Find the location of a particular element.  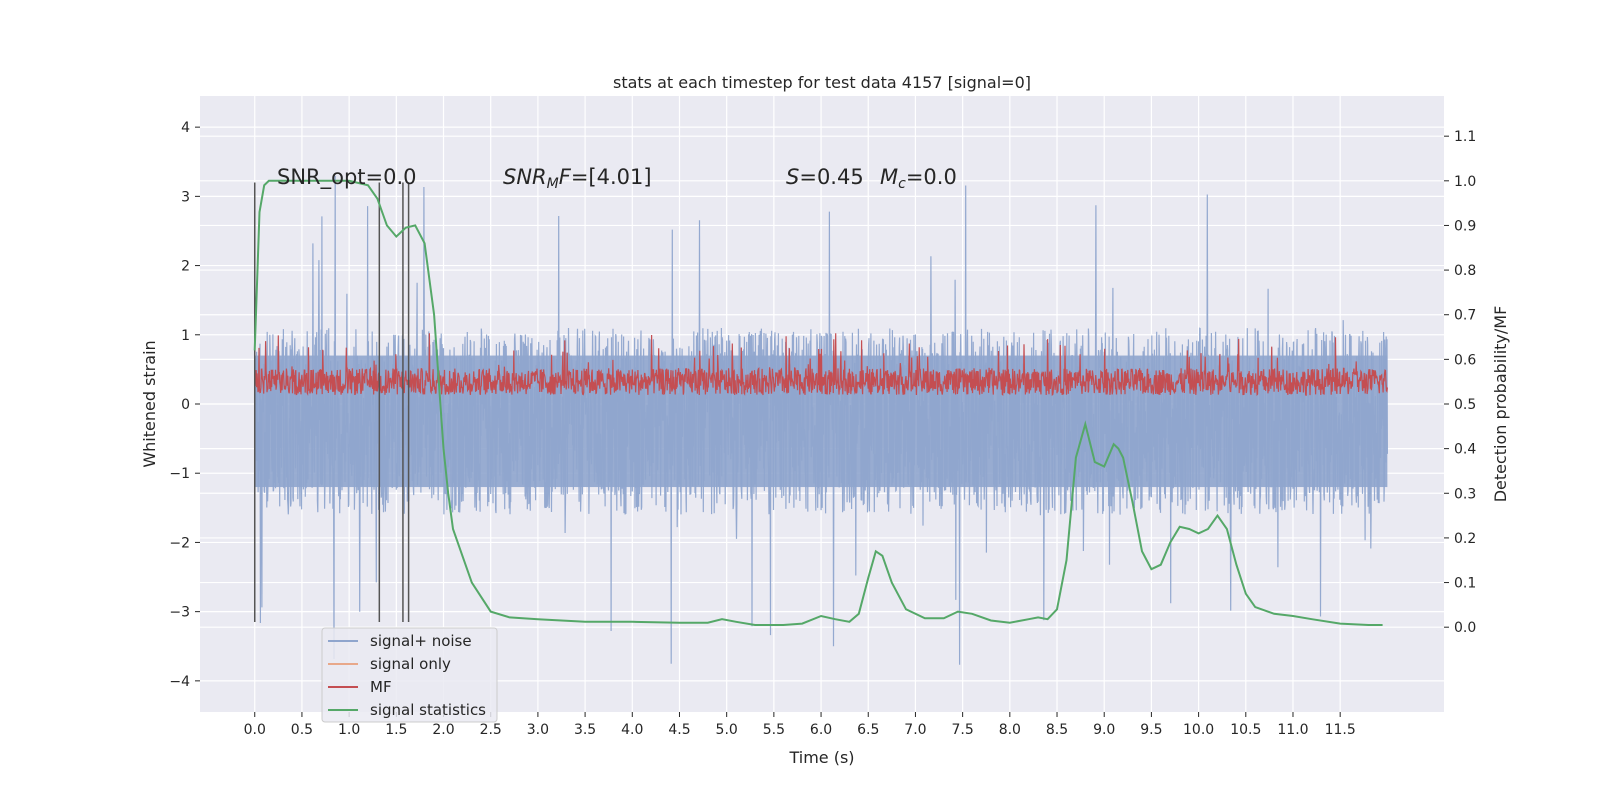

mf-line is located at coordinates (821, 365).